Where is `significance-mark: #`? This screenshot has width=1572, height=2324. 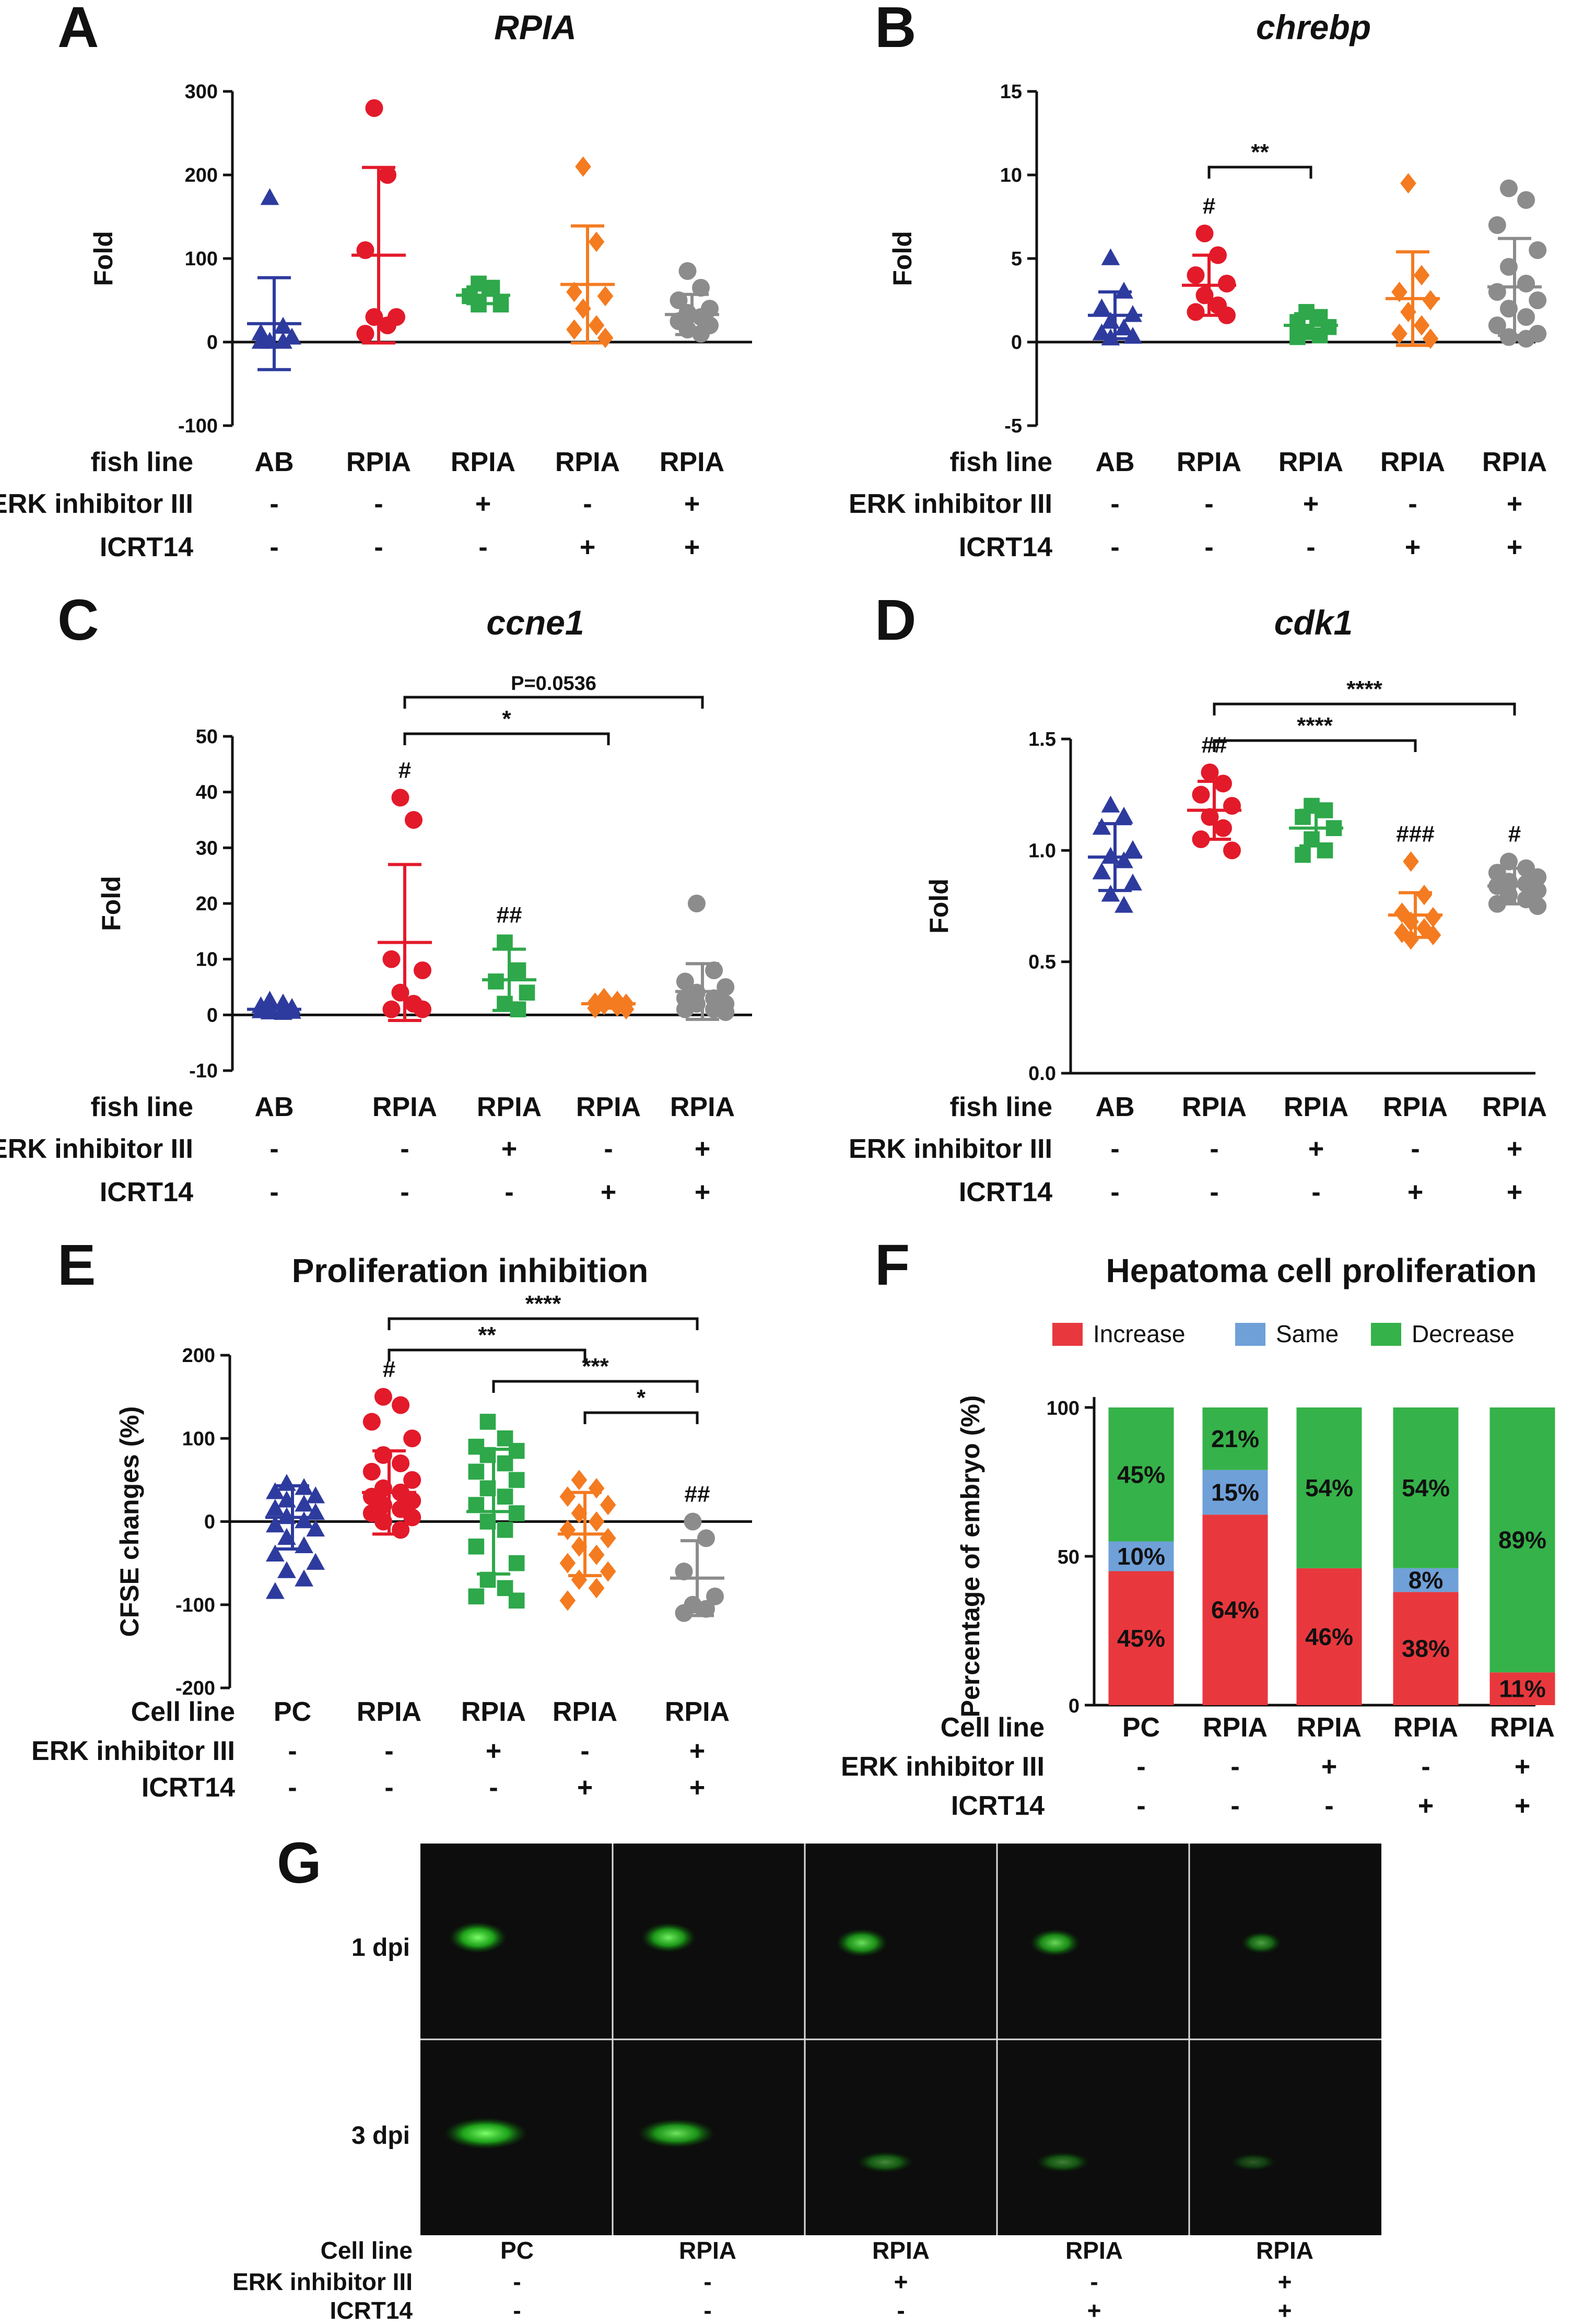 significance-mark: # is located at coordinates (1514, 834).